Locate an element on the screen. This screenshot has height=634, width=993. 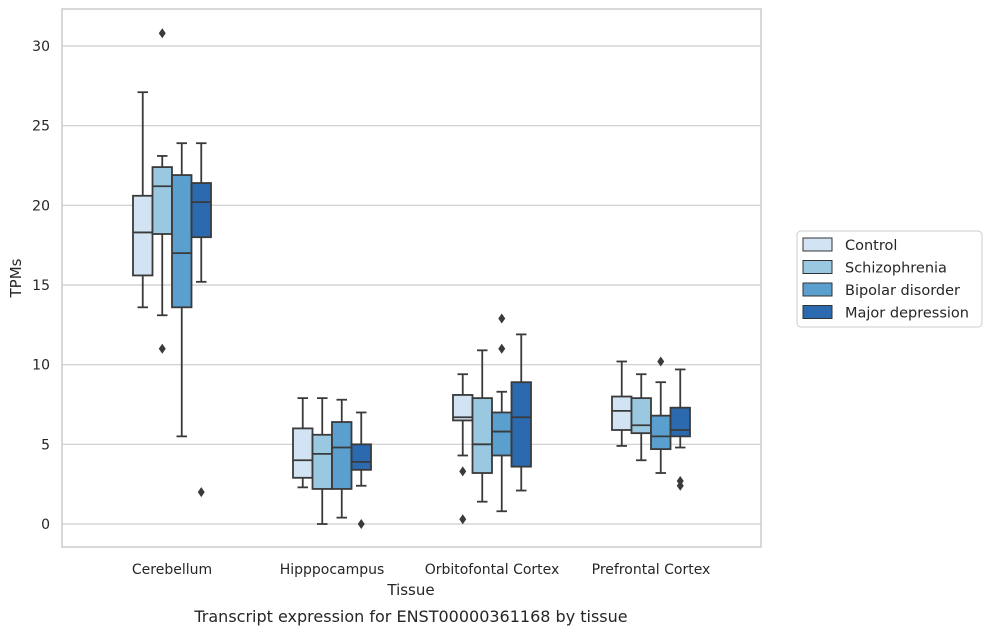
box-major-depression-hipppocampus is located at coordinates (361, 470).